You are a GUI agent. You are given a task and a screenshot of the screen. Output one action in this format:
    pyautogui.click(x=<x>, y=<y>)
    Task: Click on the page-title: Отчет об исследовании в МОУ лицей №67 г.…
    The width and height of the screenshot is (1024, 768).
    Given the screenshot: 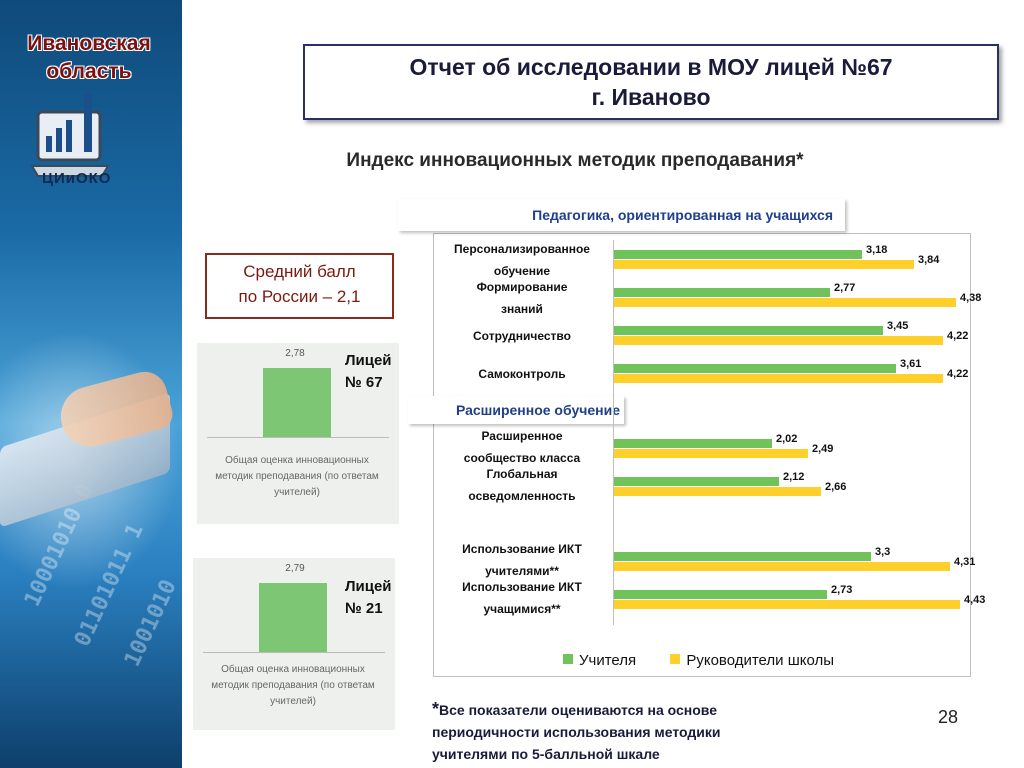 What is the action you would take?
    pyautogui.click(x=651, y=82)
    